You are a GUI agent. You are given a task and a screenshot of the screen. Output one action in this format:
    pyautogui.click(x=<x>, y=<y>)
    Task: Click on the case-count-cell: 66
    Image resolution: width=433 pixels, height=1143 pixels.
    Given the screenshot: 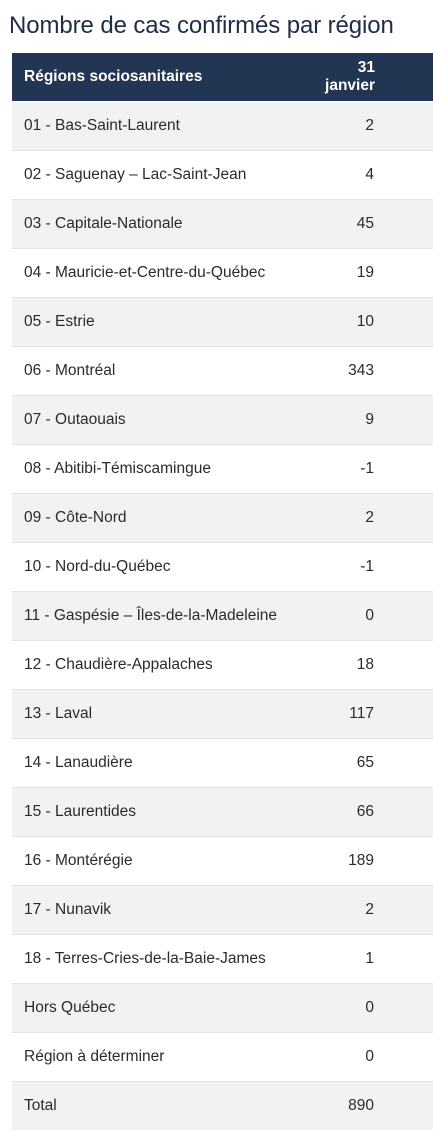 What is the action you would take?
    pyautogui.click(x=372, y=812)
    